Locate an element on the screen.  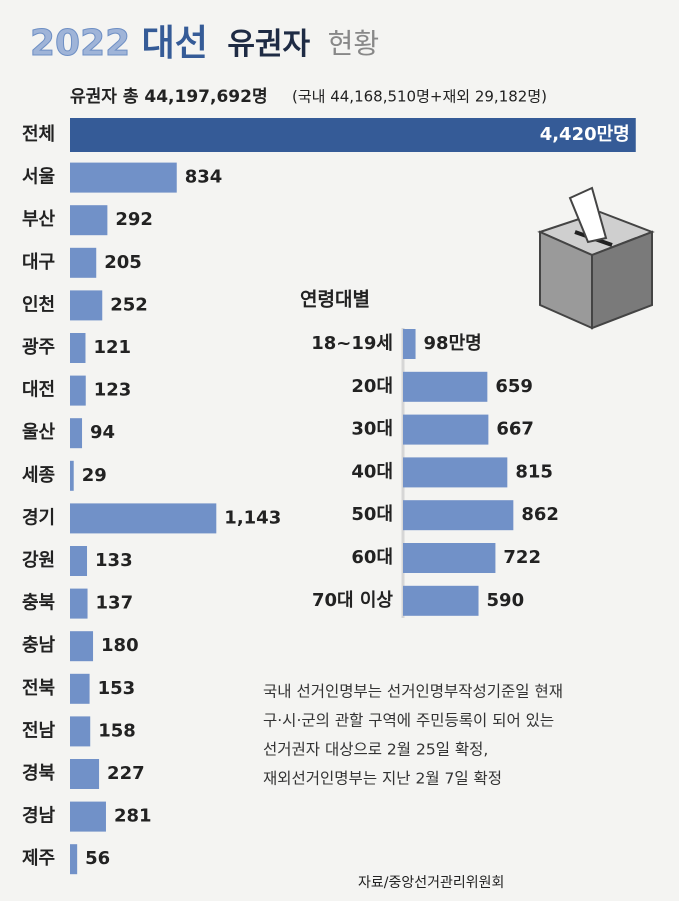
category-label: 50대 is located at coordinates (372, 514).